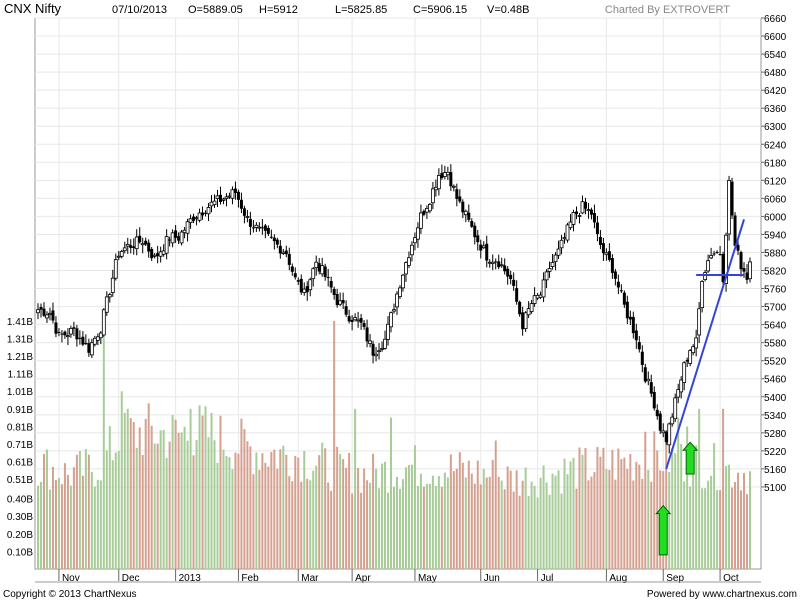 The image size is (800, 605). What do you see at coordinates (33, 8) in the screenshot?
I see `symbol-label: CNX Nifty` at bounding box center [33, 8].